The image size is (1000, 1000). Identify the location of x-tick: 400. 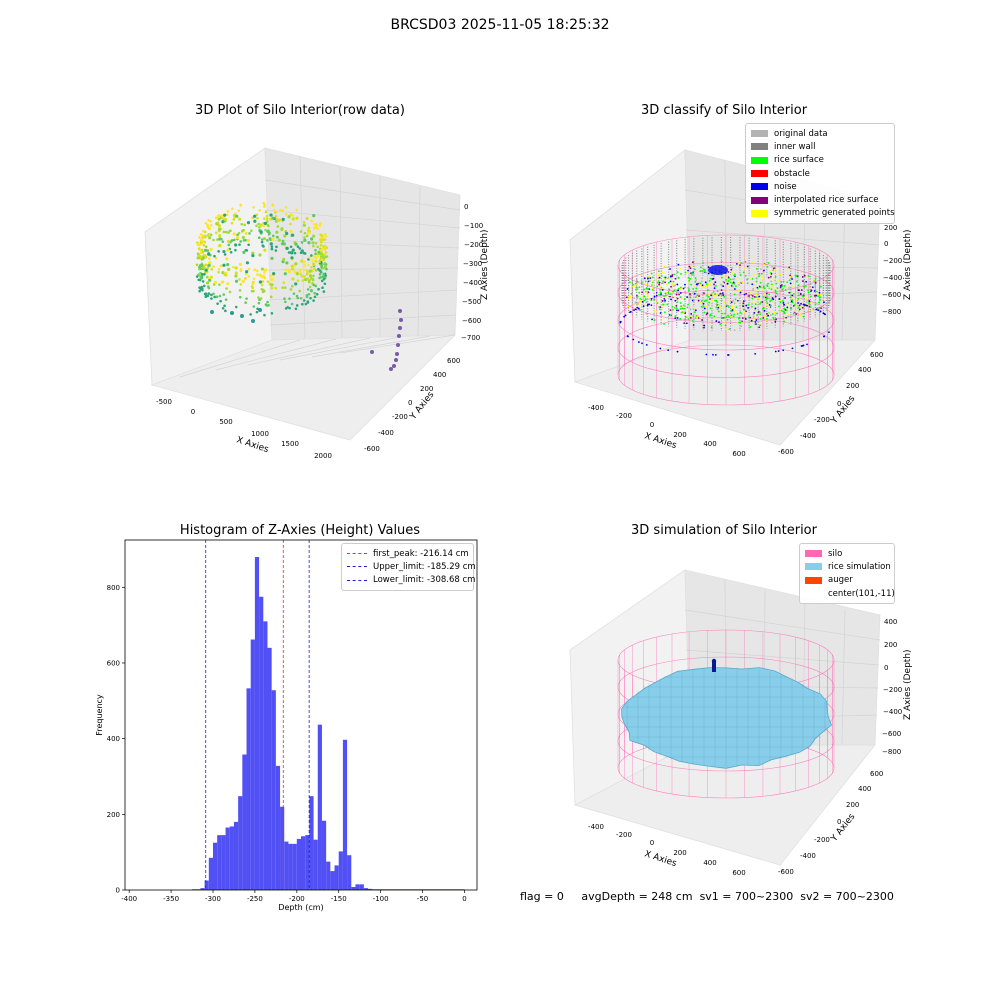
(709, 444).